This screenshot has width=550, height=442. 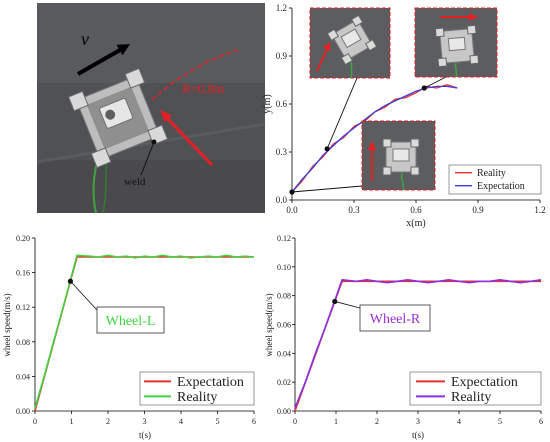 I want to click on velocity-label: v, so click(x=85, y=39).